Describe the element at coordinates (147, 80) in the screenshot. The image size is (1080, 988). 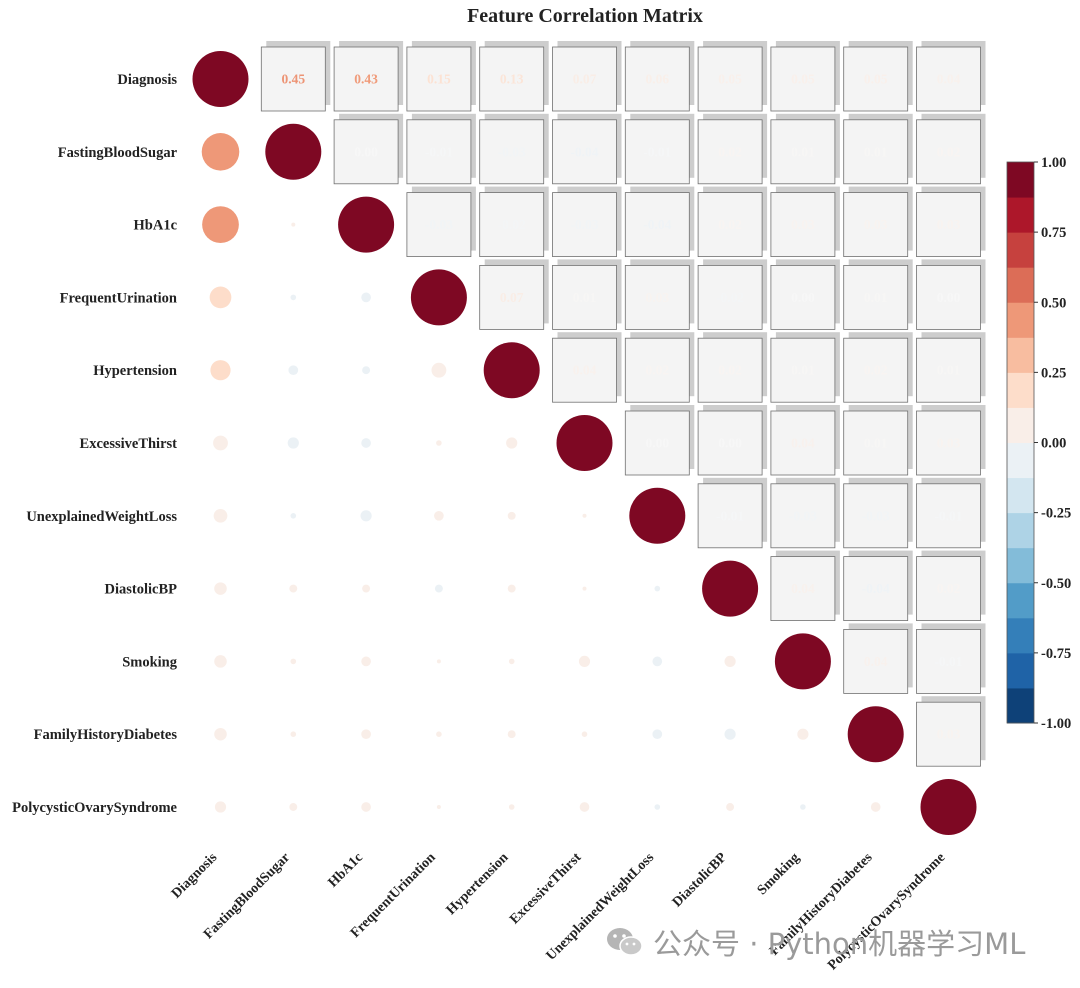
I see `row-label: Diagnosis` at that location.